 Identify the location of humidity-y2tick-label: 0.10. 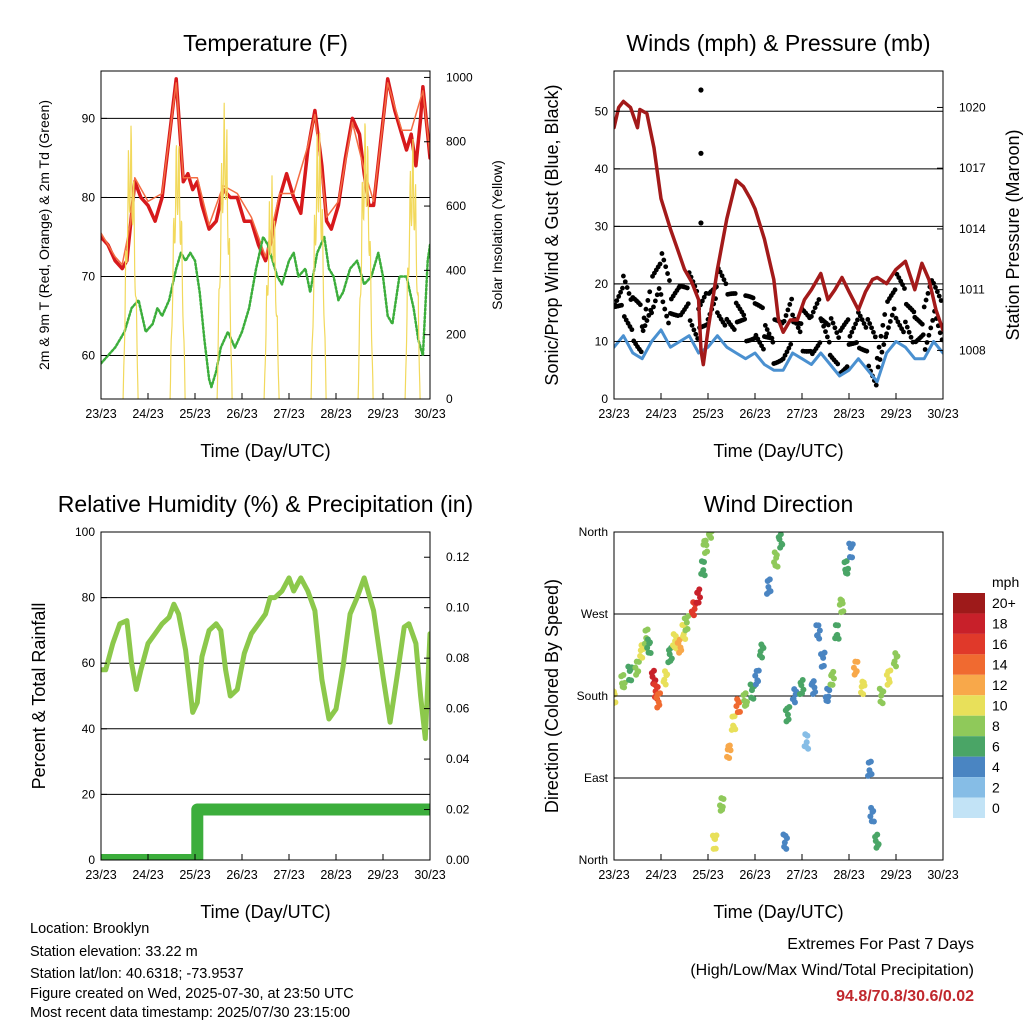
(458, 608).